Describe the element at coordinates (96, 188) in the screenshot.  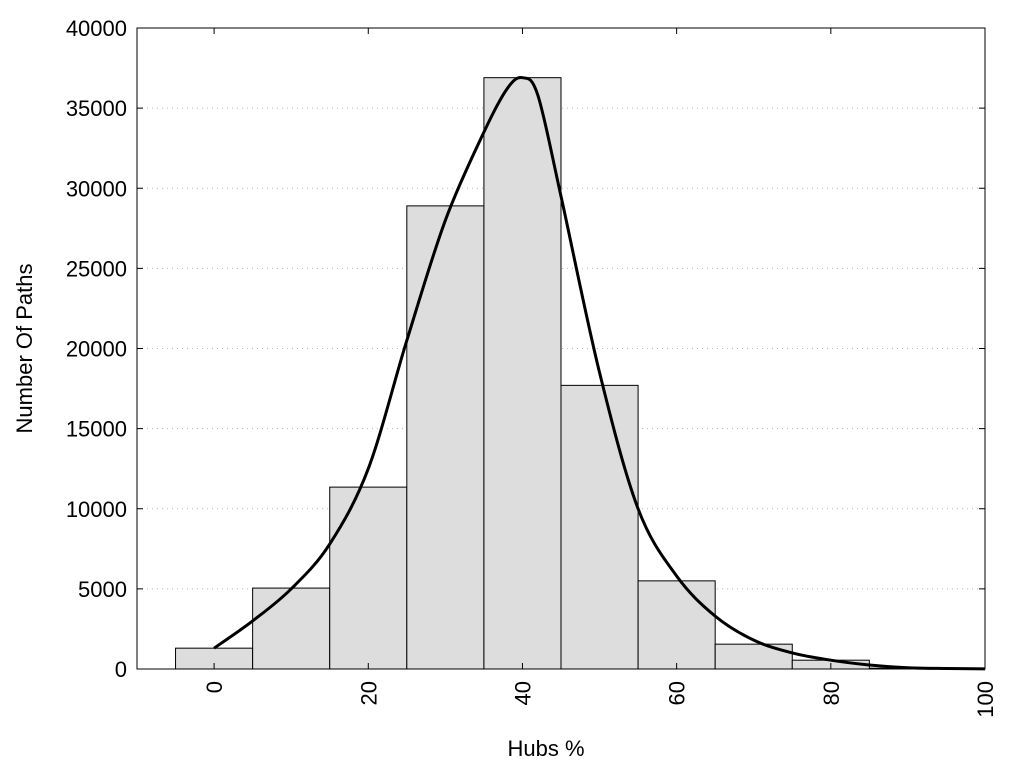
I see `y-tick-label: 30000` at that location.